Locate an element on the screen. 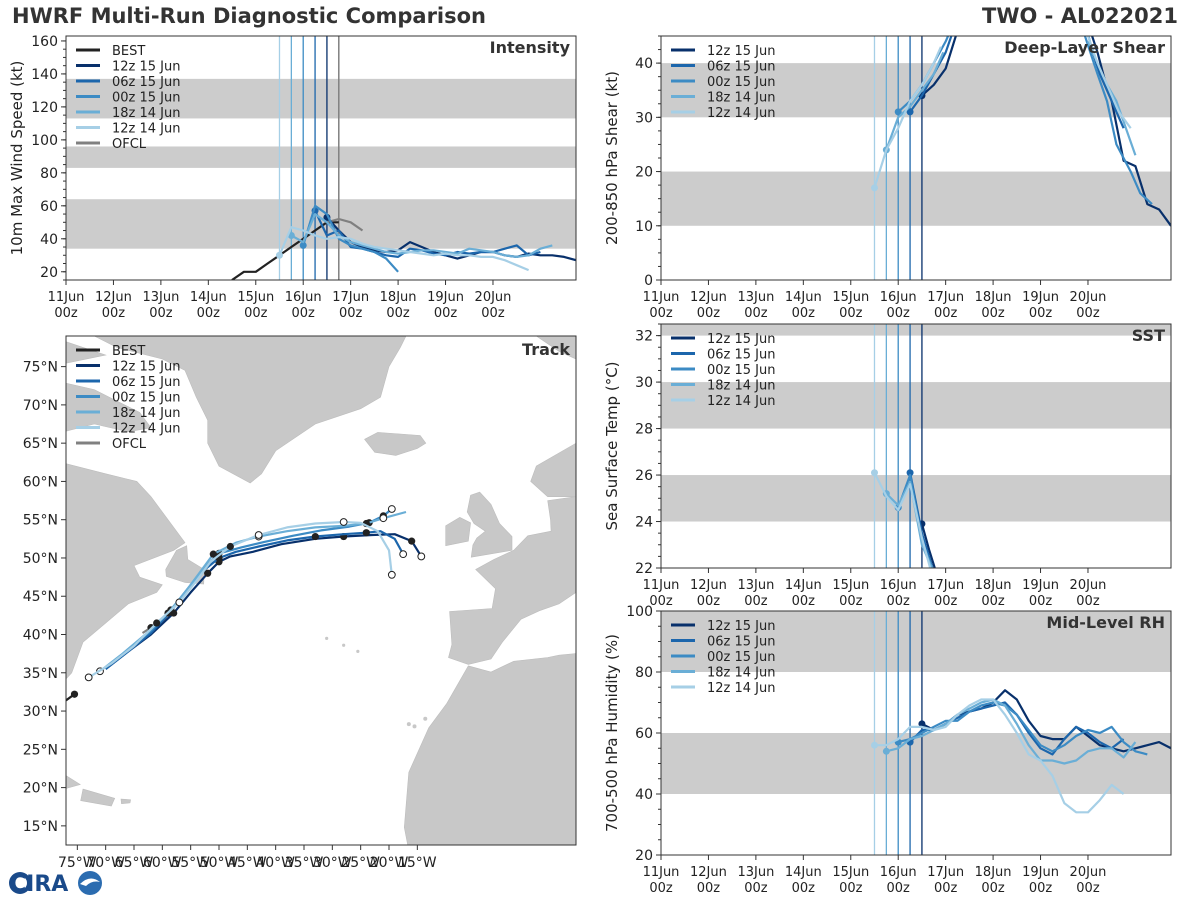 The image size is (1200, 900). legend-label: 12z 15 Jun is located at coordinates (741, 626).